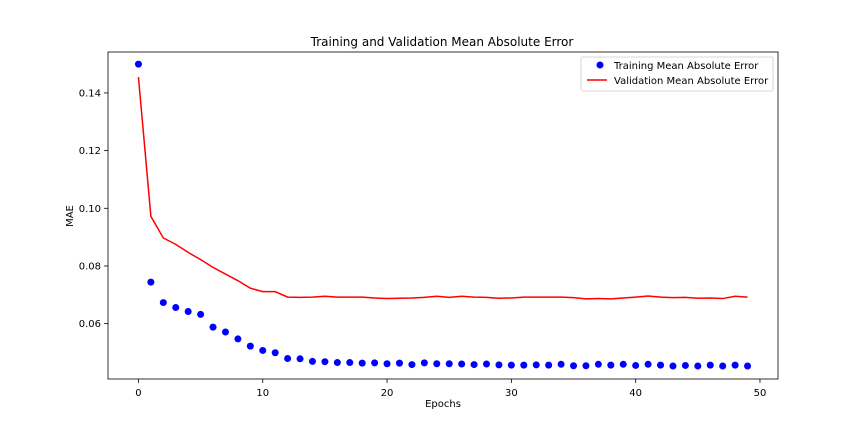 The image size is (864, 432). Describe the element at coordinates (450, 389) in the screenshot. I see `x-axis-ticks: 0 10 20 30 40 50` at that location.